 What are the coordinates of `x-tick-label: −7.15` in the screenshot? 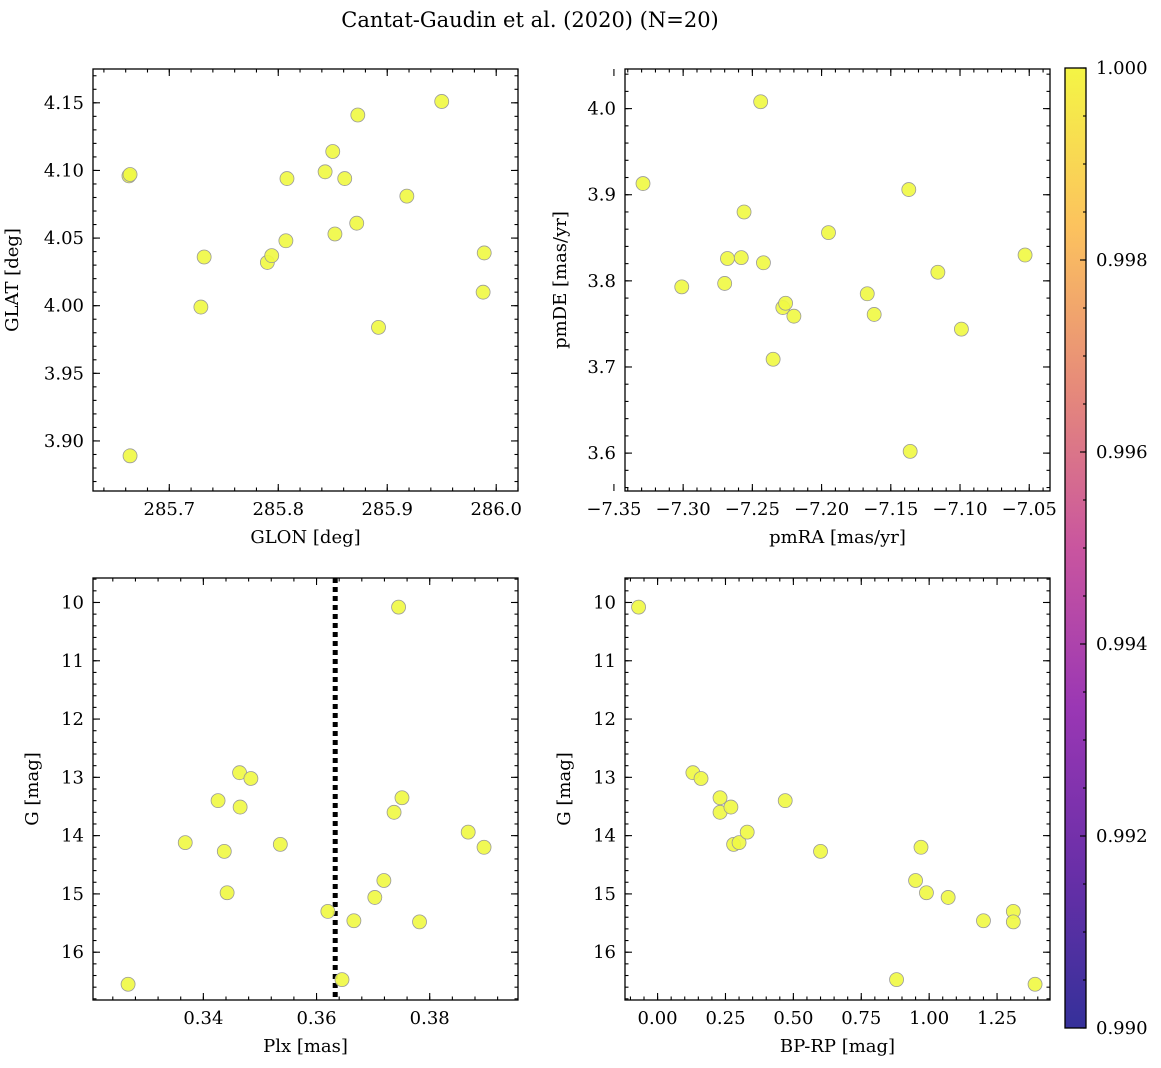 It's located at (890, 509).